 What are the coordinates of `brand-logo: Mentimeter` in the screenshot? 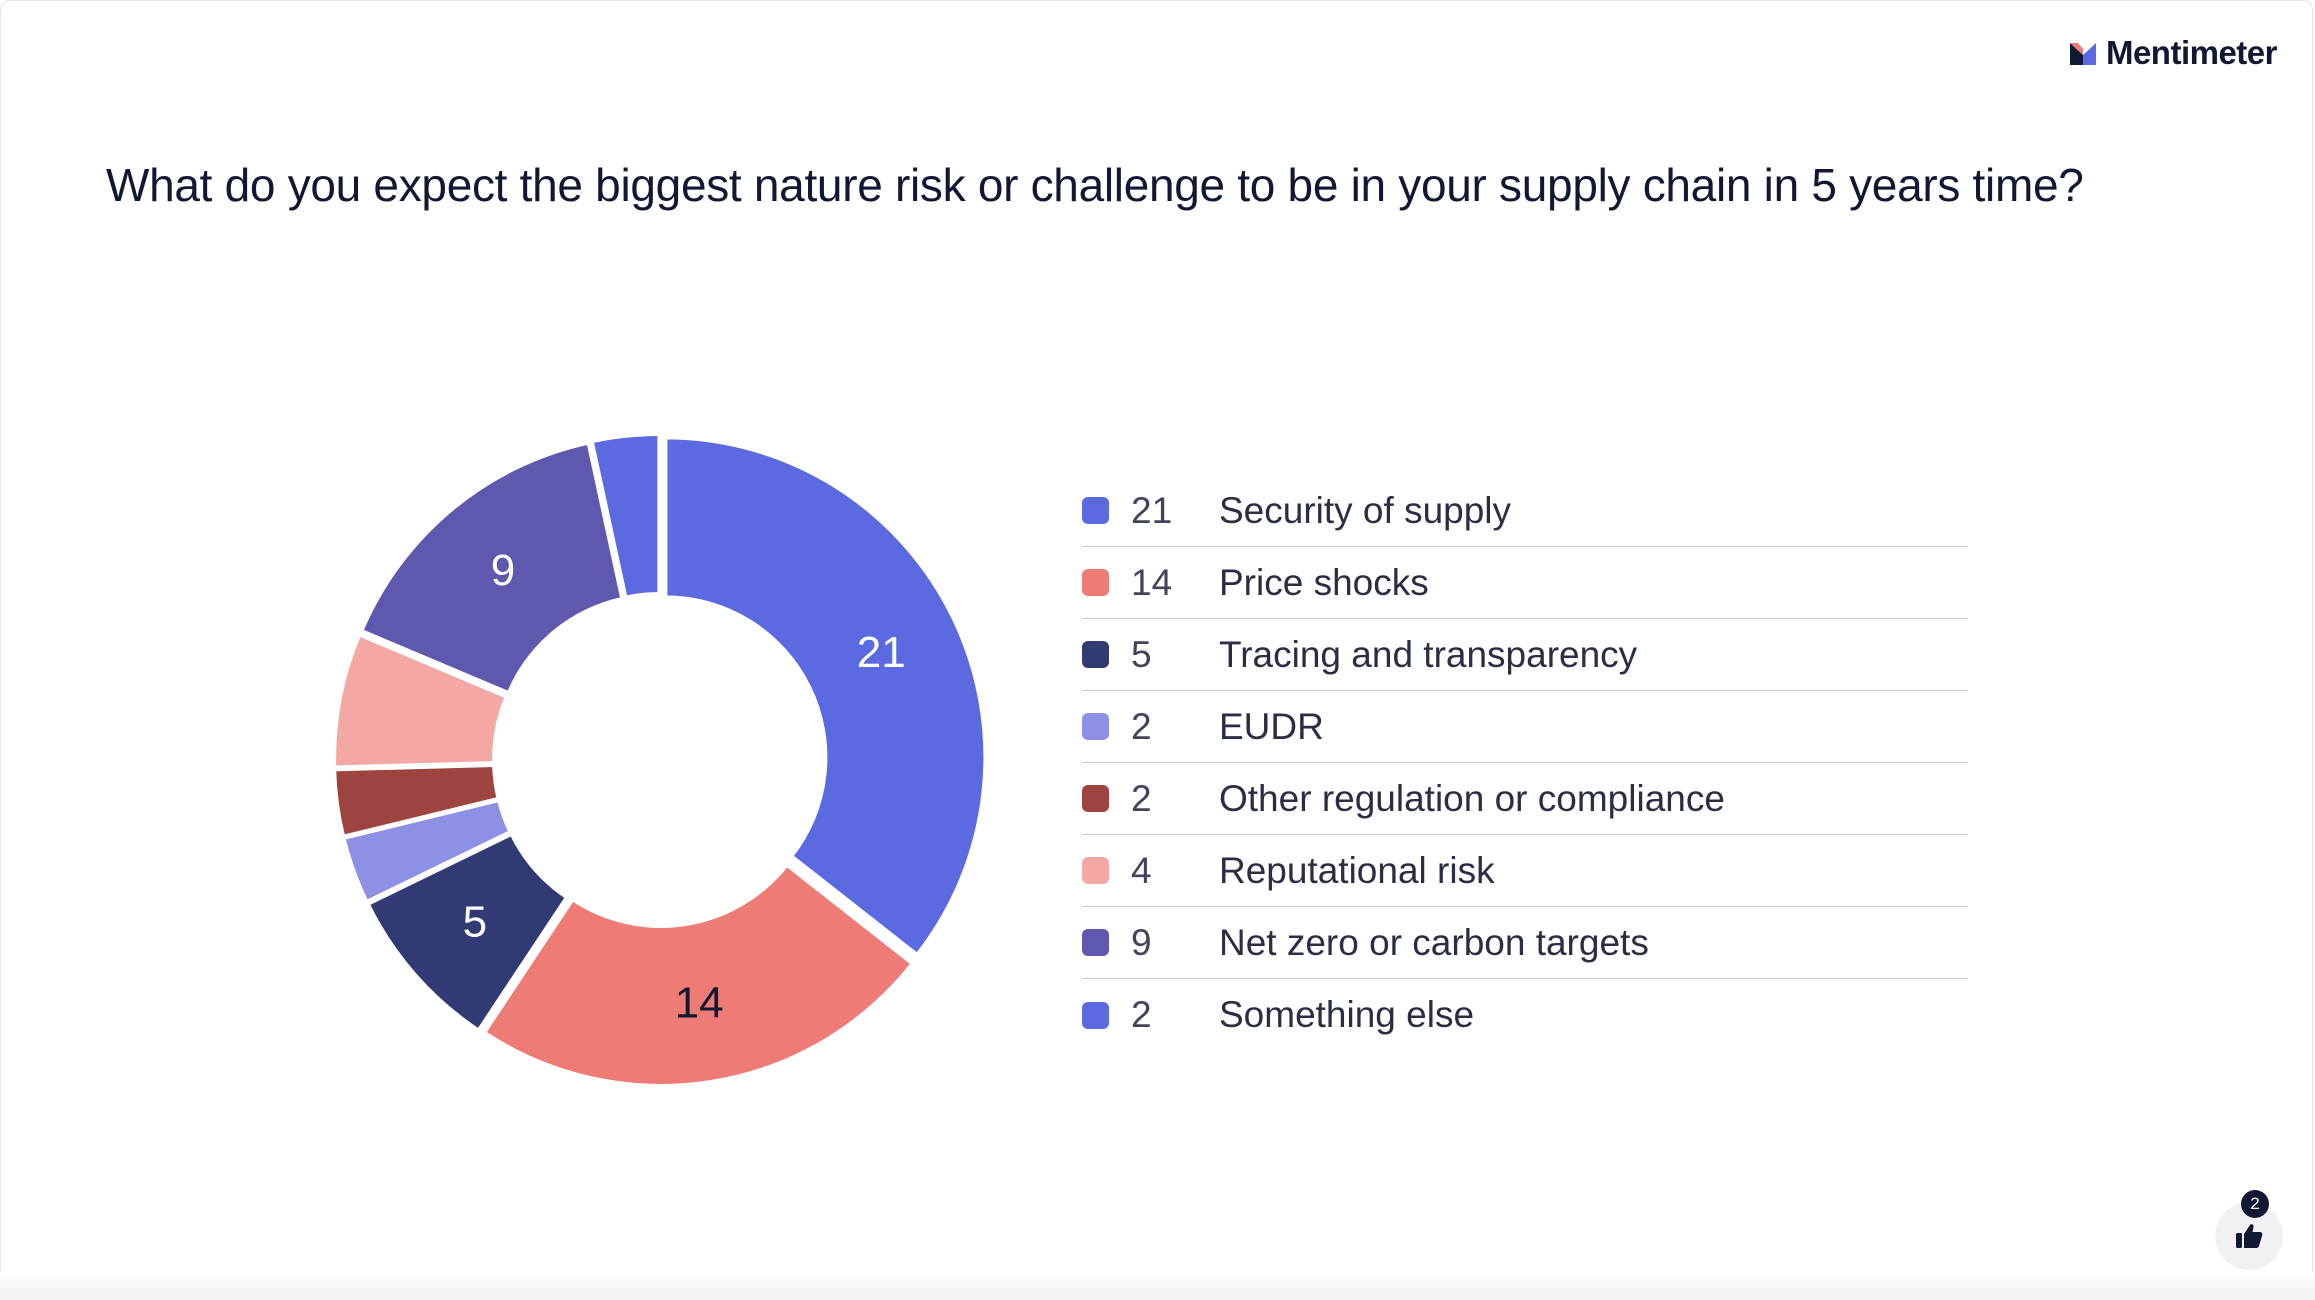 It's located at (2173, 53).